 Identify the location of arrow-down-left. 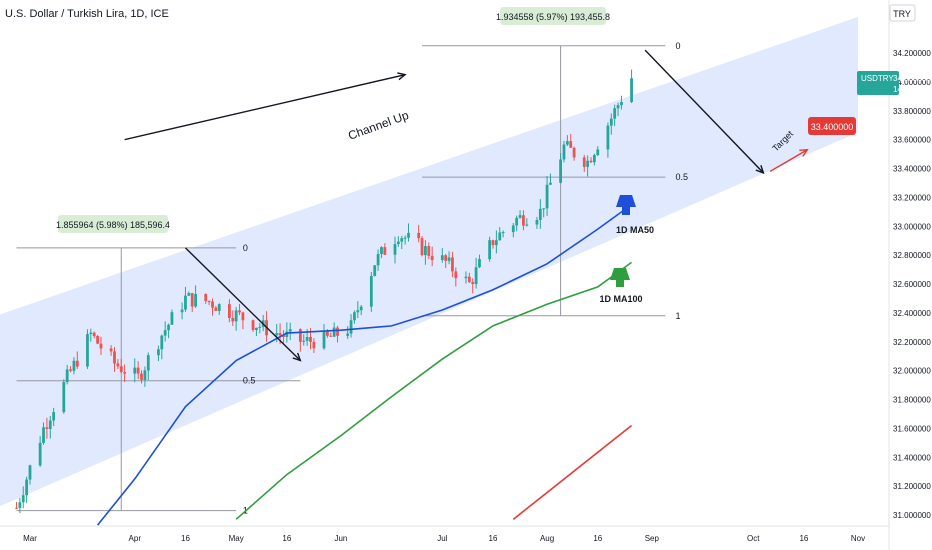
(242, 304).